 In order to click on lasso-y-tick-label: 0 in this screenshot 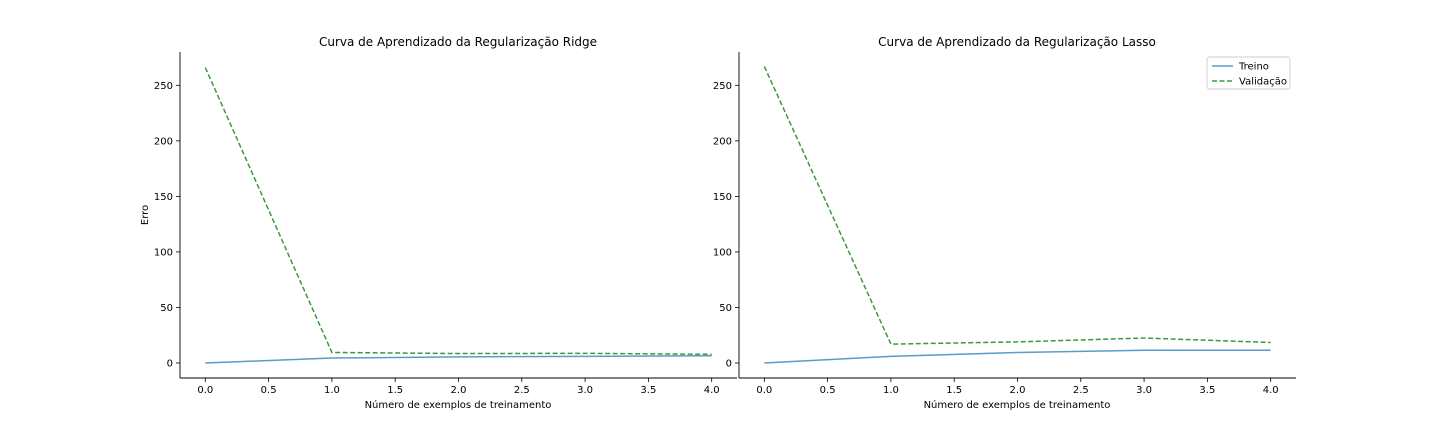, I will do `click(729, 364)`.